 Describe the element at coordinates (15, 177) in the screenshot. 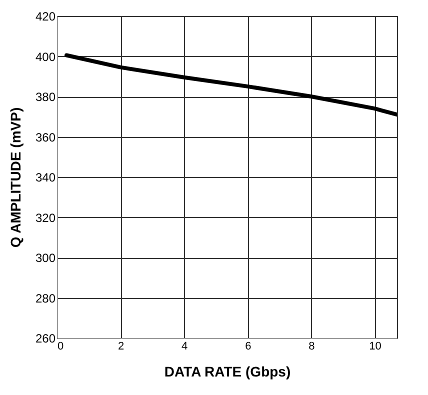

I see `y-axis-title: Q AMPLITUDE (mVP)` at that location.